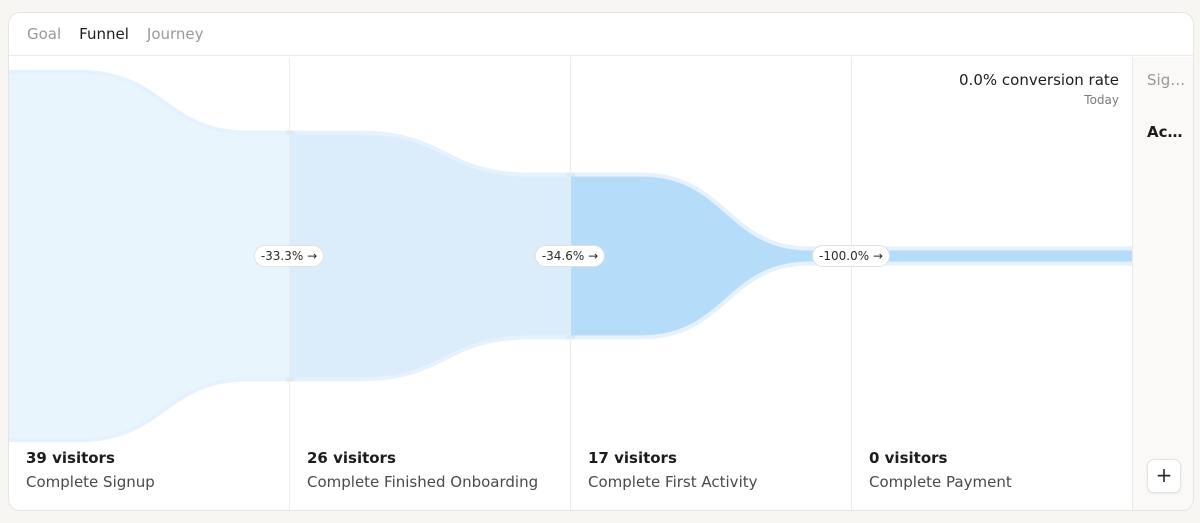  I want to click on step-count: 26 visitors, so click(351, 458).